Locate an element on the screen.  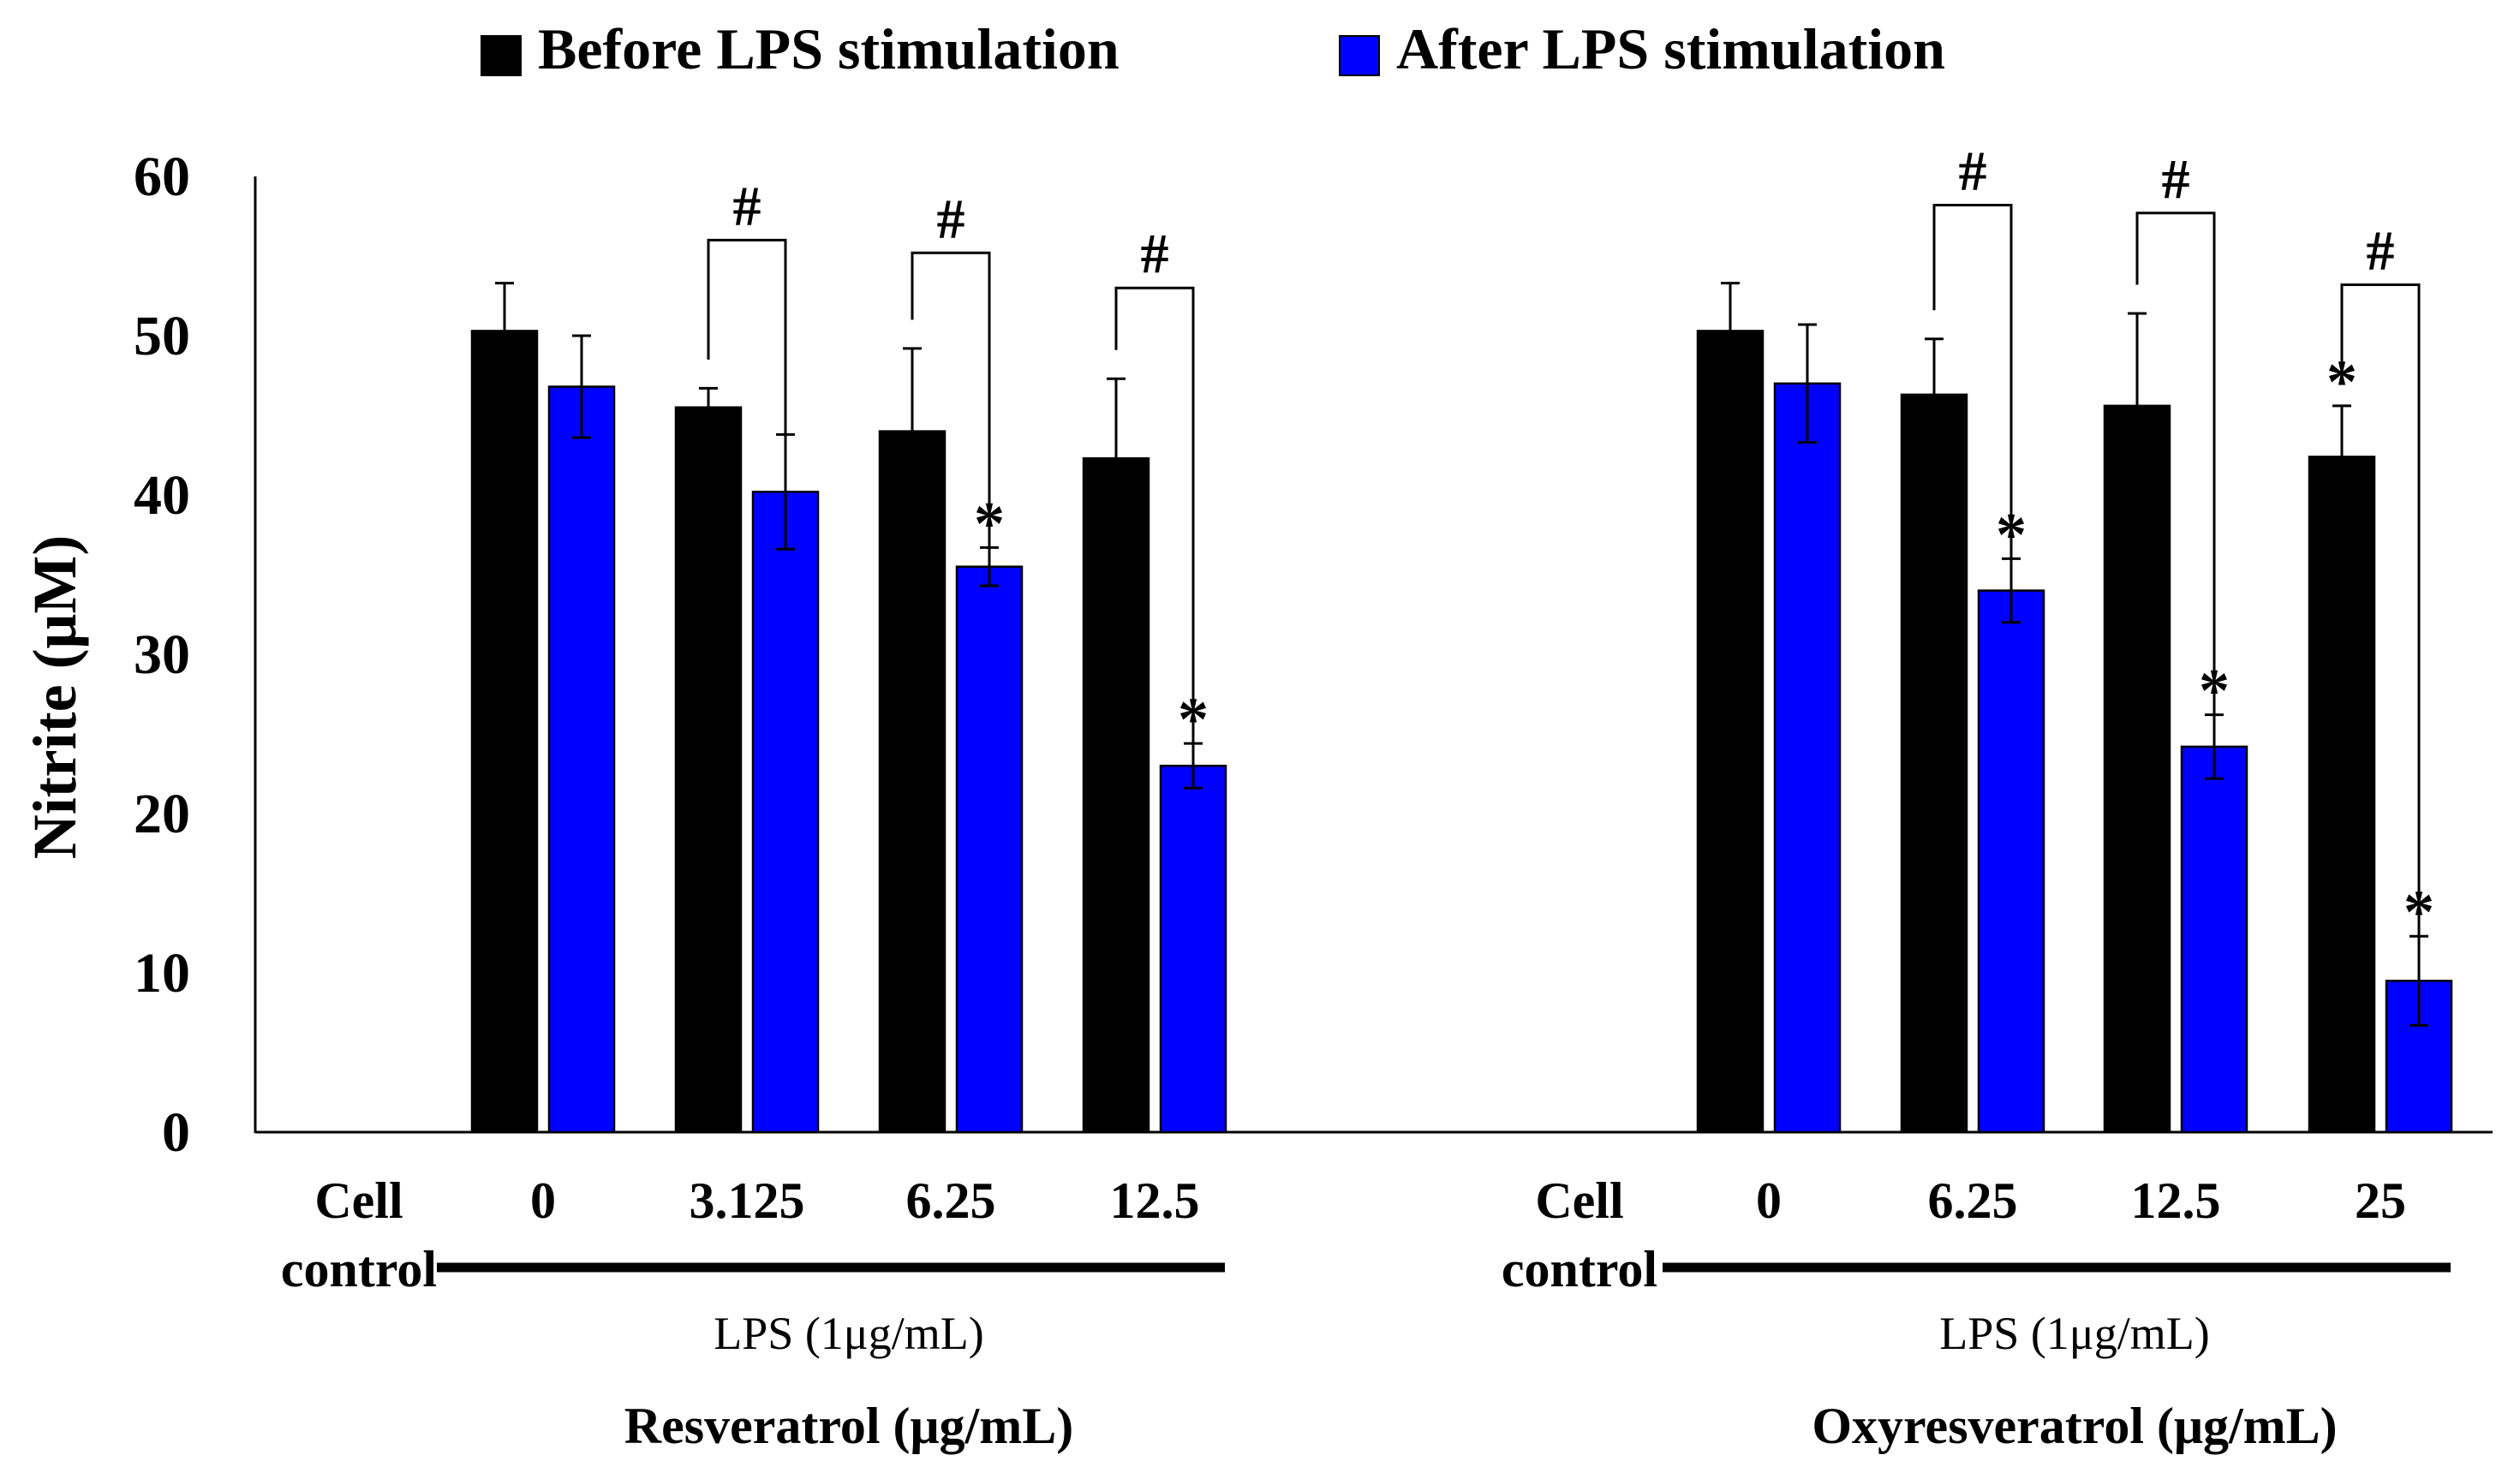
bar-g1-s1-c2 is located at coordinates (2011, 862).